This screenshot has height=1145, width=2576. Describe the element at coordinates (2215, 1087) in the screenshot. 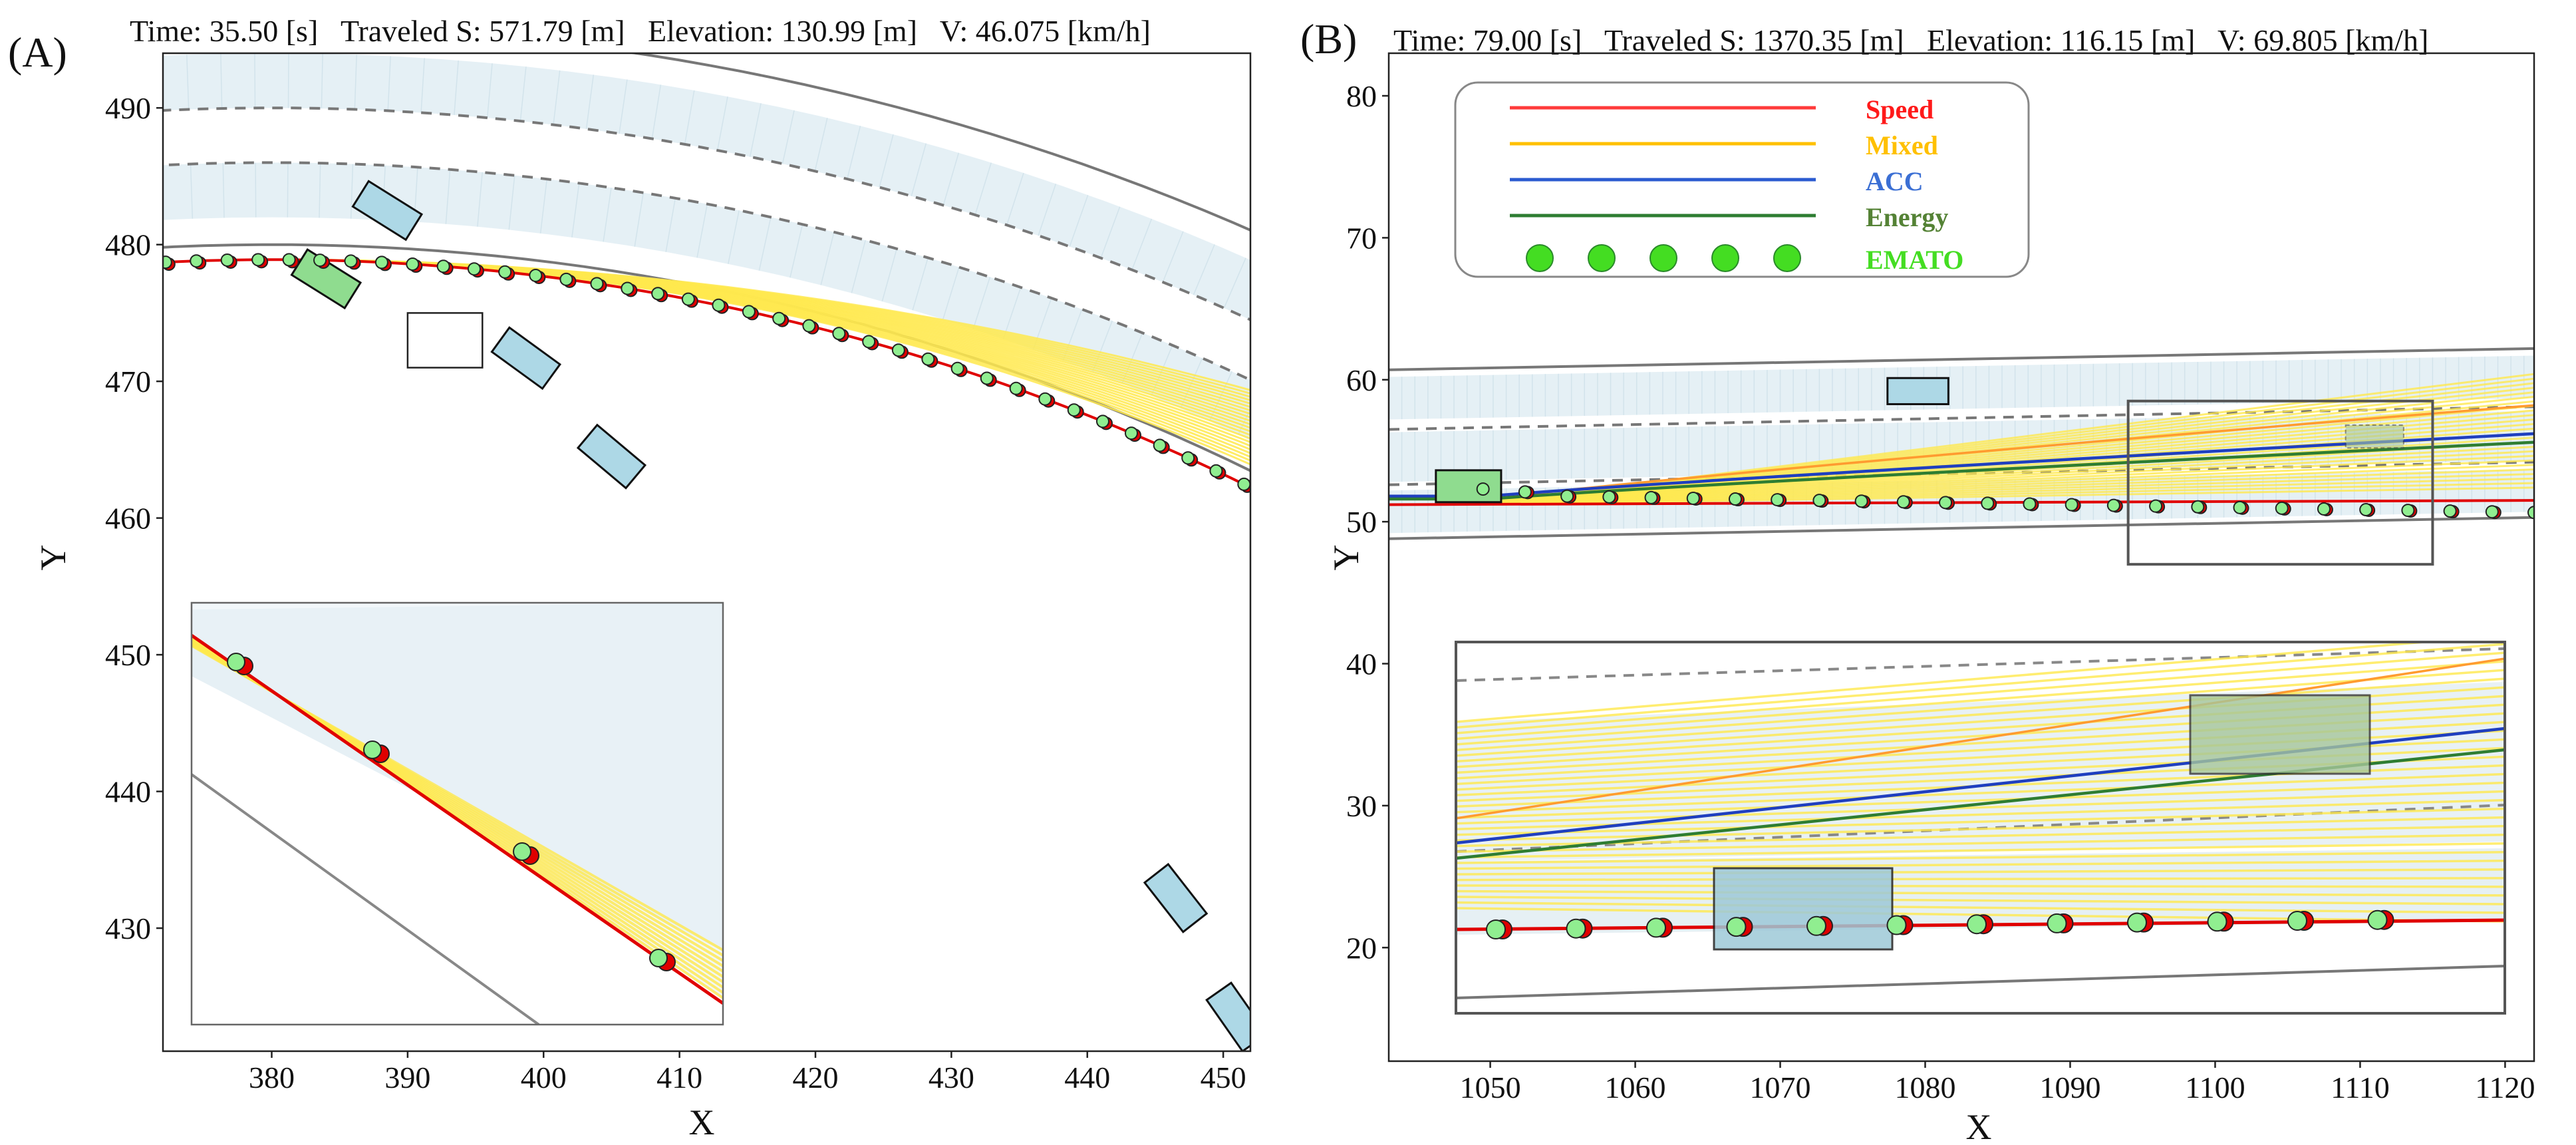

I see `x-tick-label-b: 1100` at that location.